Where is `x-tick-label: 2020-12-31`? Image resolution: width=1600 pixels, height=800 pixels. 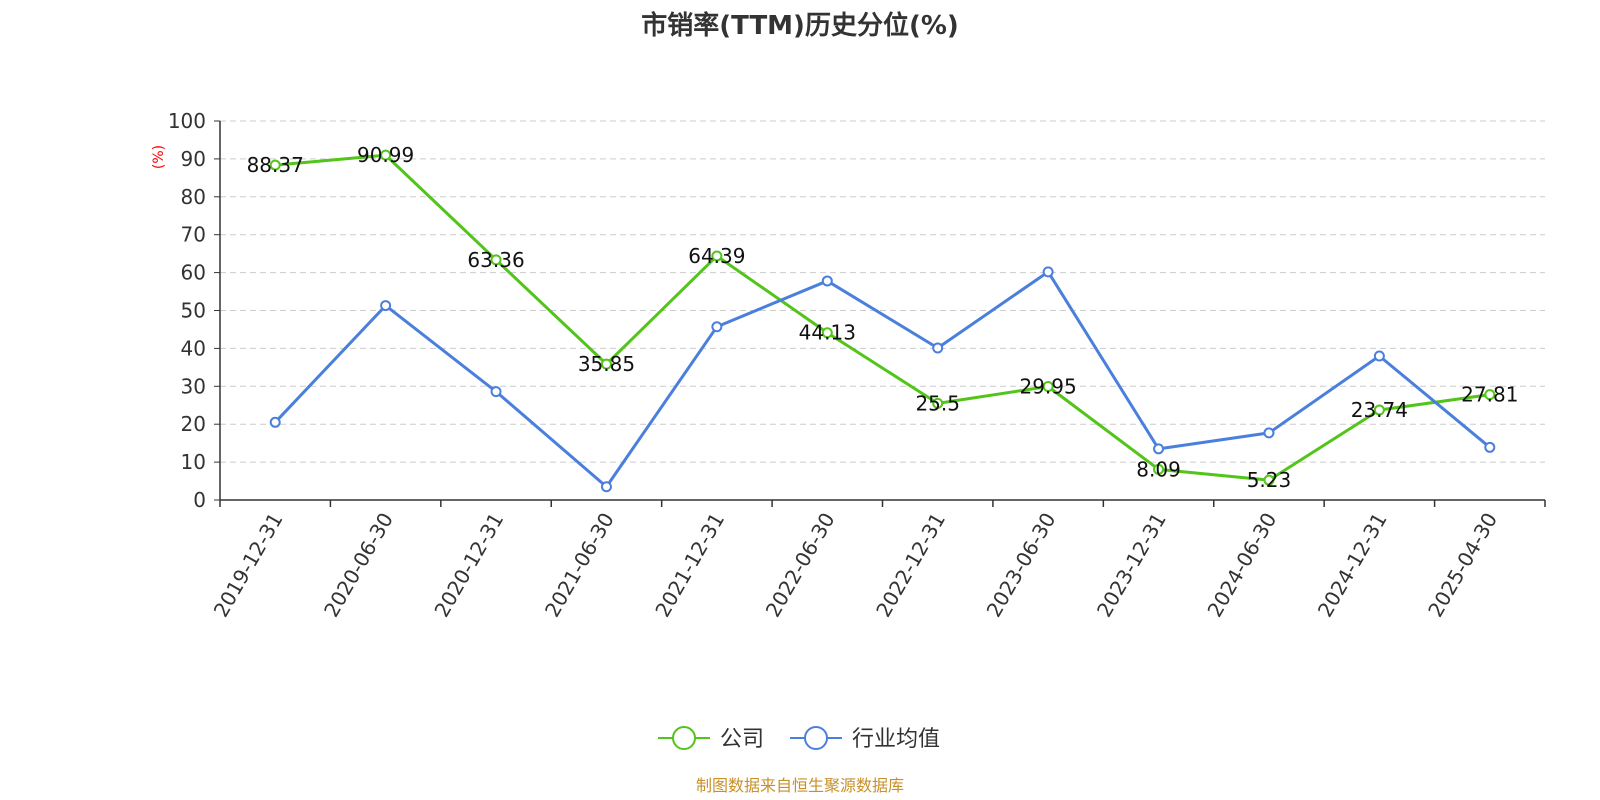 x-tick-label: 2020-12-31 is located at coordinates (468, 565).